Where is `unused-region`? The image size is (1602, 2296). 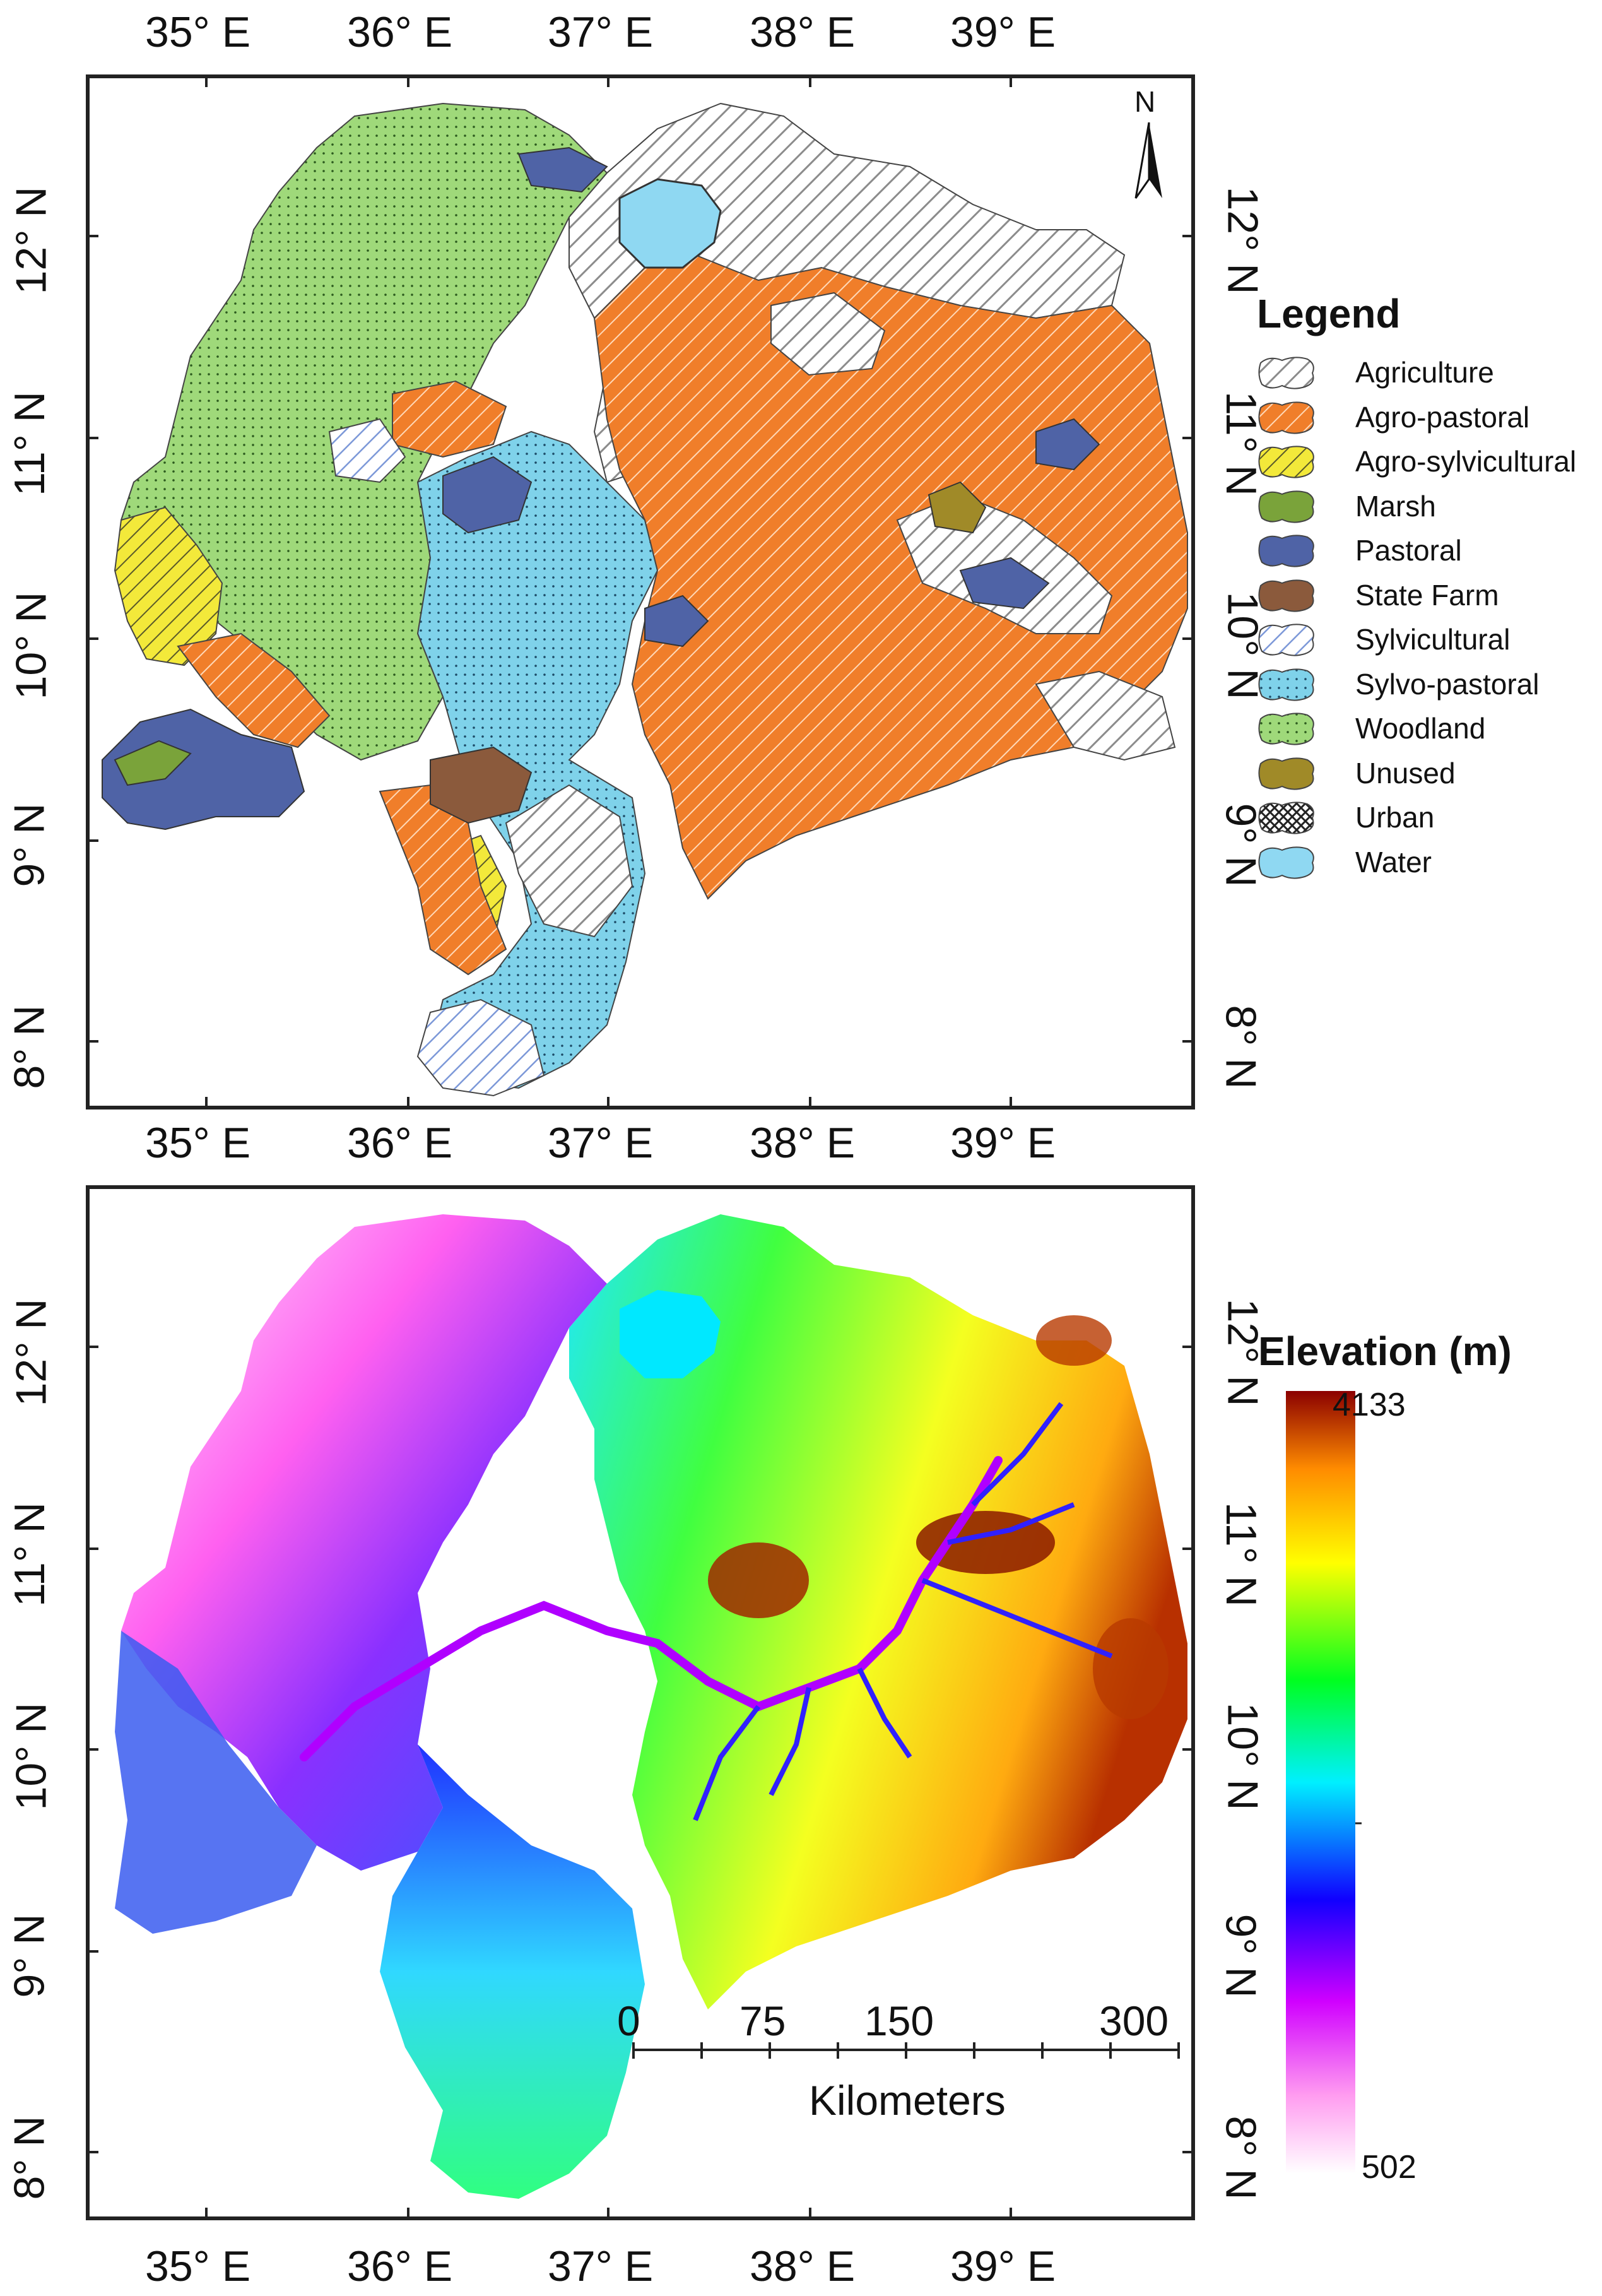
unused-region is located at coordinates (957, 507).